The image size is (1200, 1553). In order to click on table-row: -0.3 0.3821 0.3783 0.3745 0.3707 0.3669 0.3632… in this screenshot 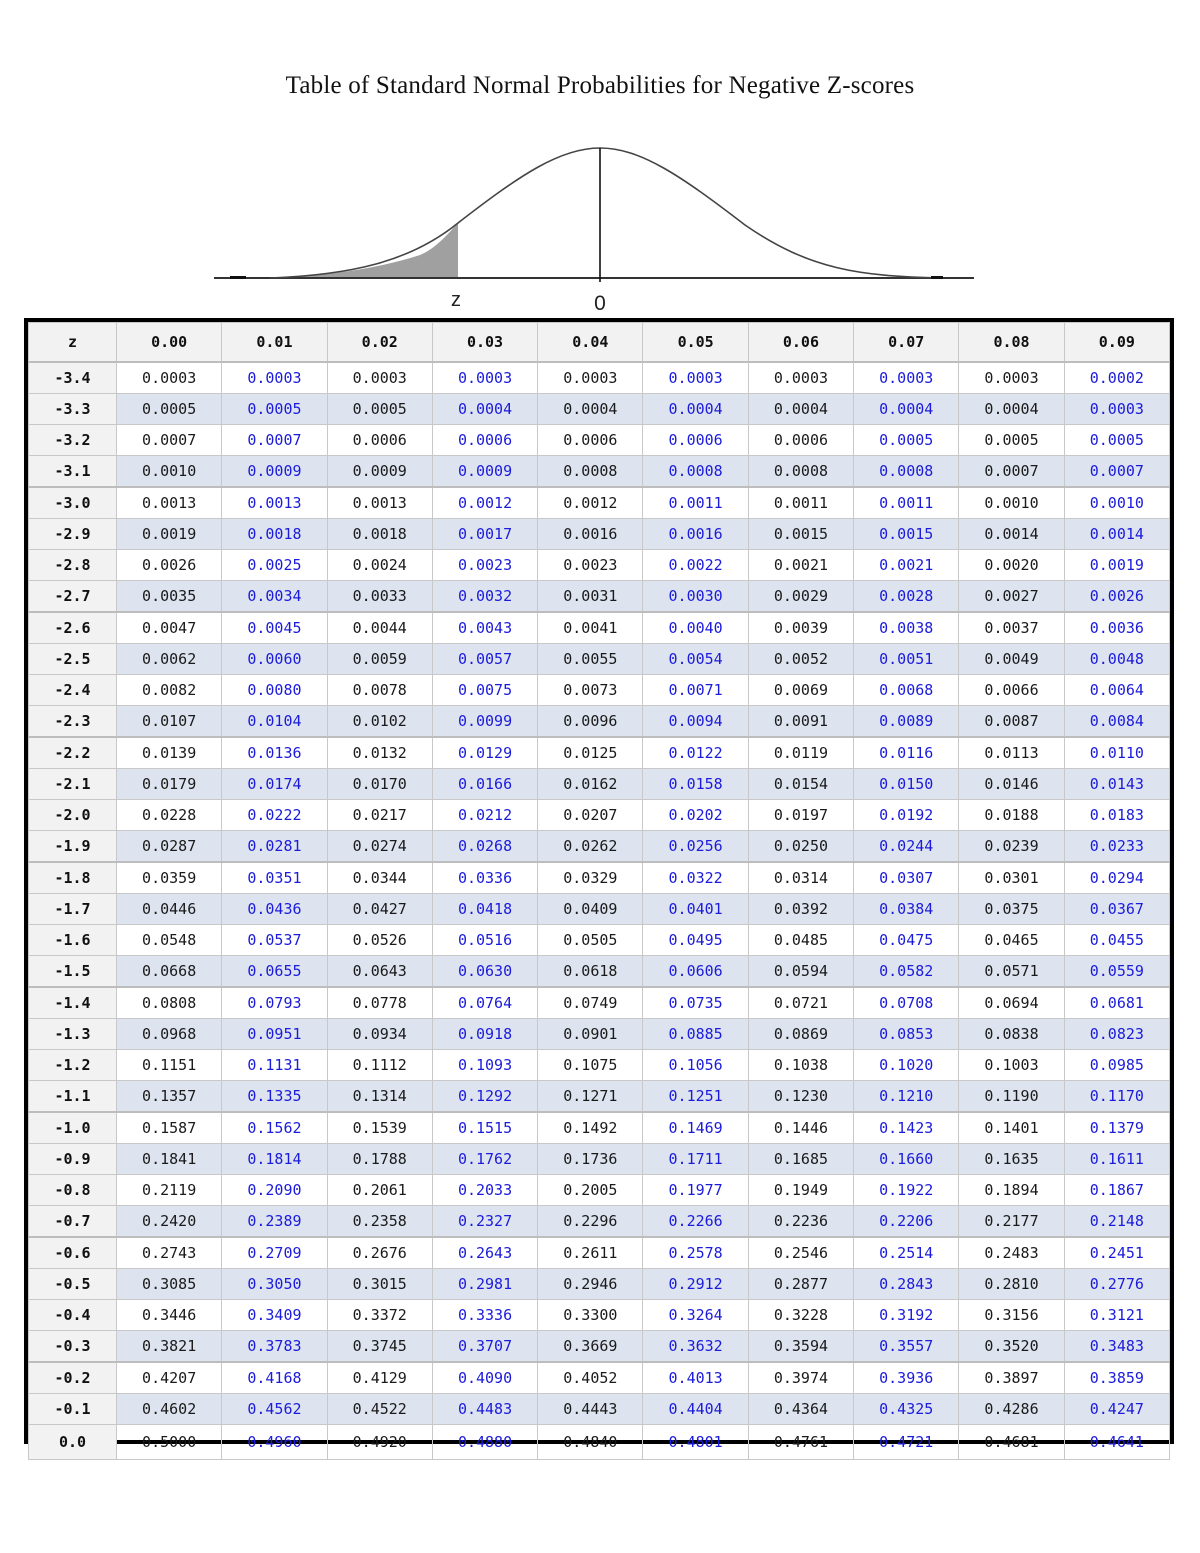, I will do `click(599, 1346)`.